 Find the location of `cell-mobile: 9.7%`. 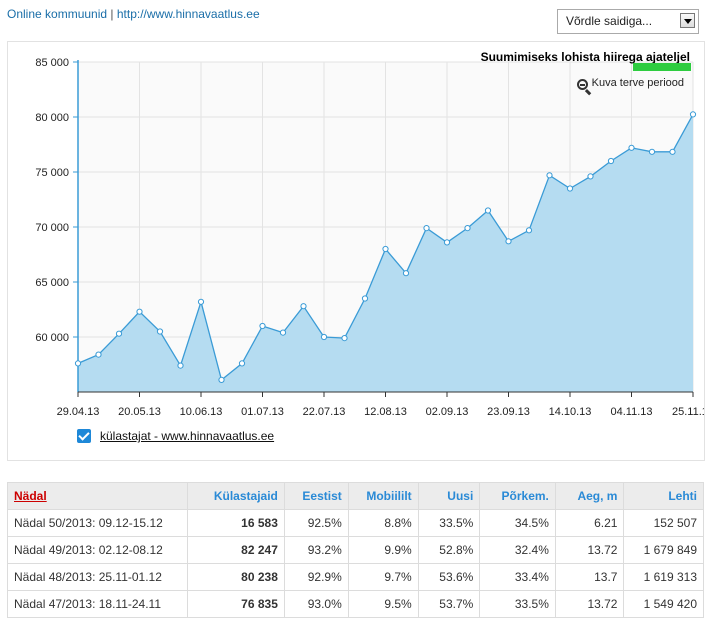

cell-mobile: 9.7% is located at coordinates (383, 577).